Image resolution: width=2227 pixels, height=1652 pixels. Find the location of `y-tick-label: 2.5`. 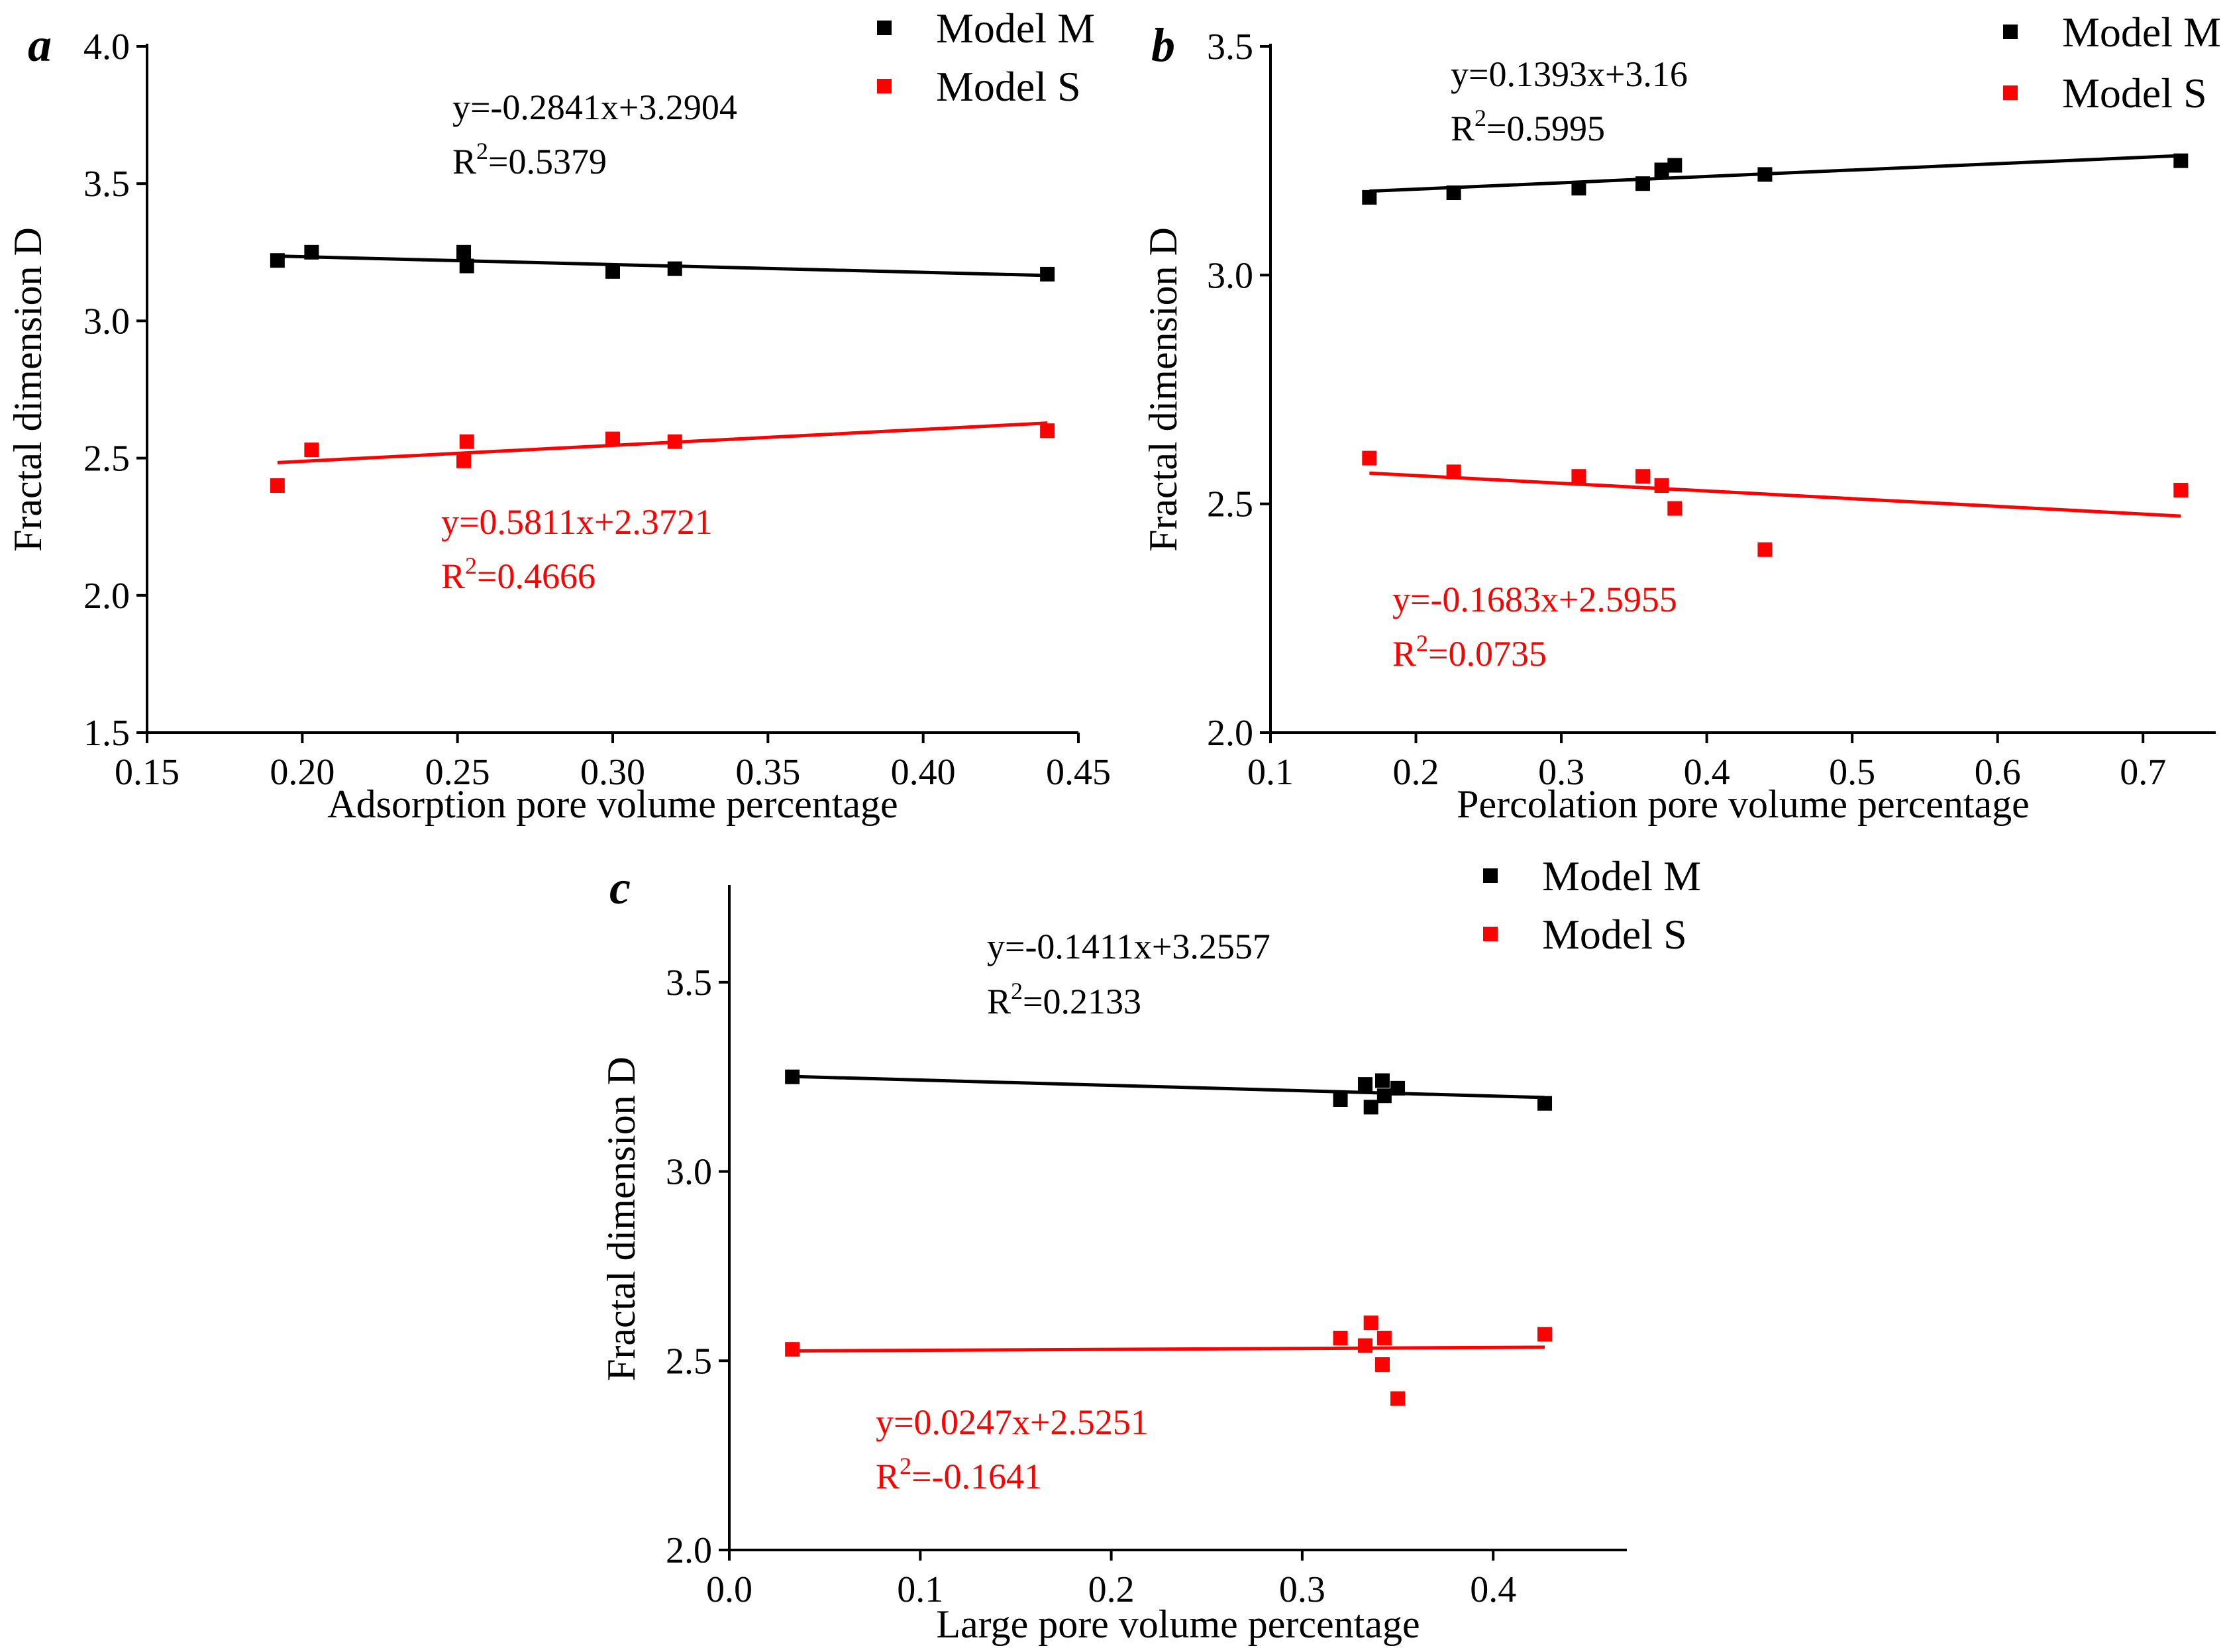

y-tick-label: 2.5 is located at coordinates (1230, 505).